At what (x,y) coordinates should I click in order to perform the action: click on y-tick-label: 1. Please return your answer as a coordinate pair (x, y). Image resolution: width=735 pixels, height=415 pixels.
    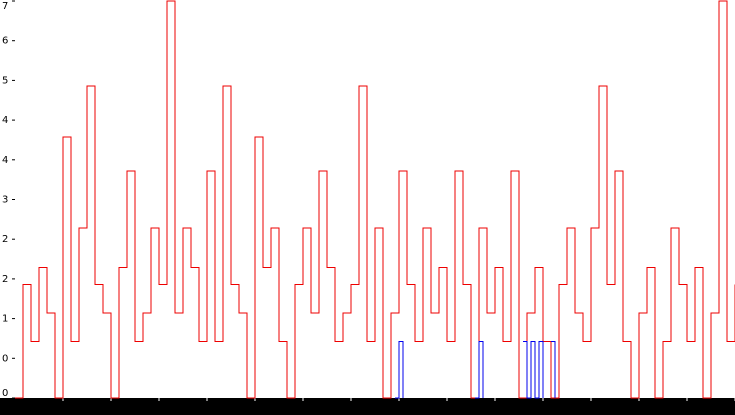
    Looking at the image, I should click on (5, 319).